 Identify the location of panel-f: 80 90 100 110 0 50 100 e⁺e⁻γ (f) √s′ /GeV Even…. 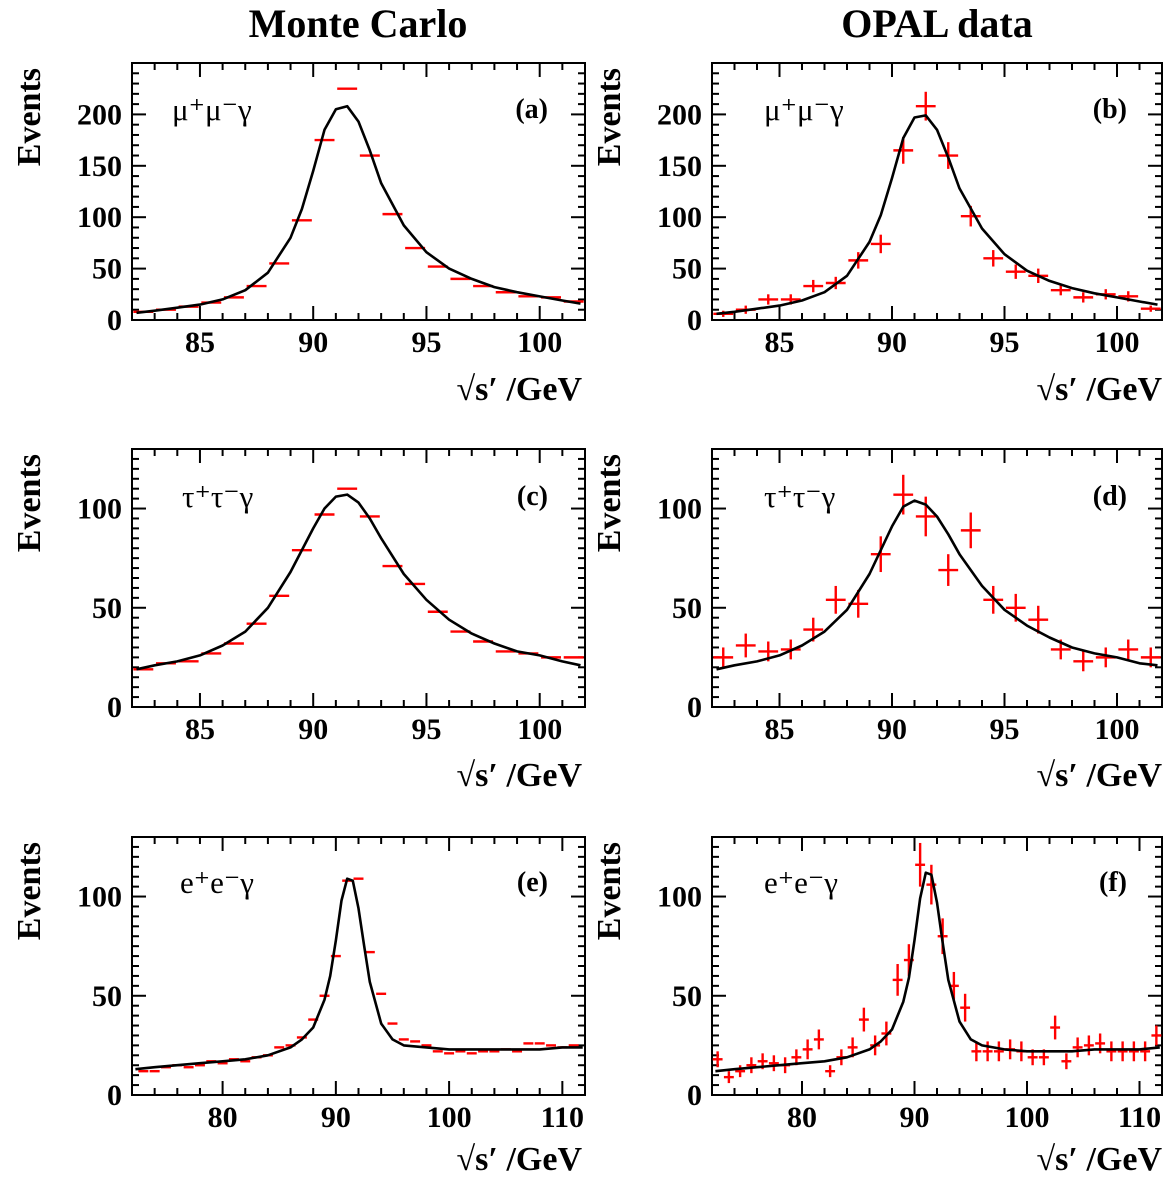
(877, 1007).